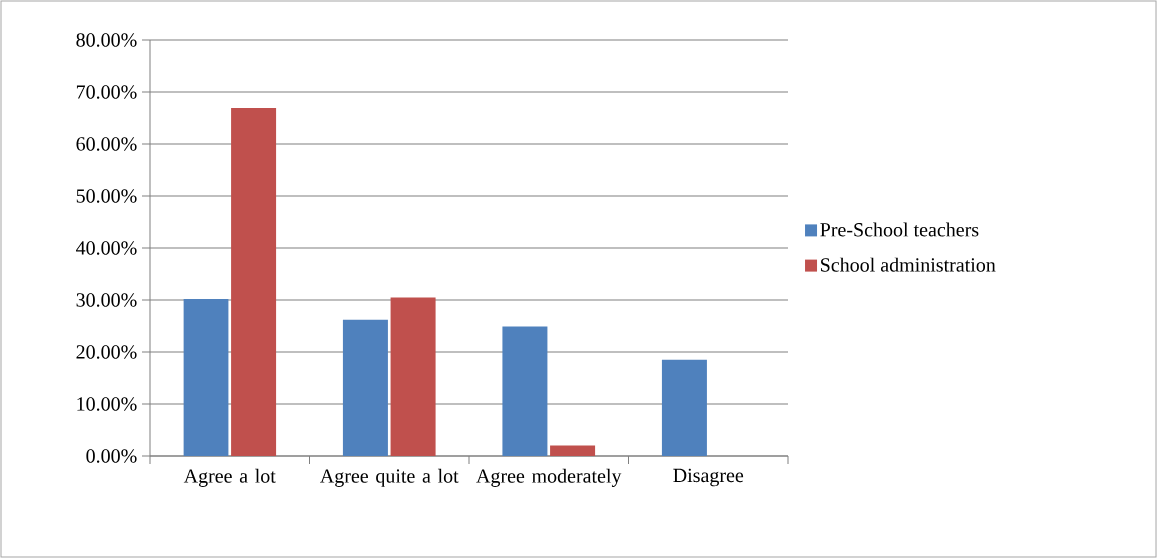 The image size is (1157, 558). What do you see at coordinates (899, 229) in the screenshot?
I see `legend-label: Pre-School teachers` at bounding box center [899, 229].